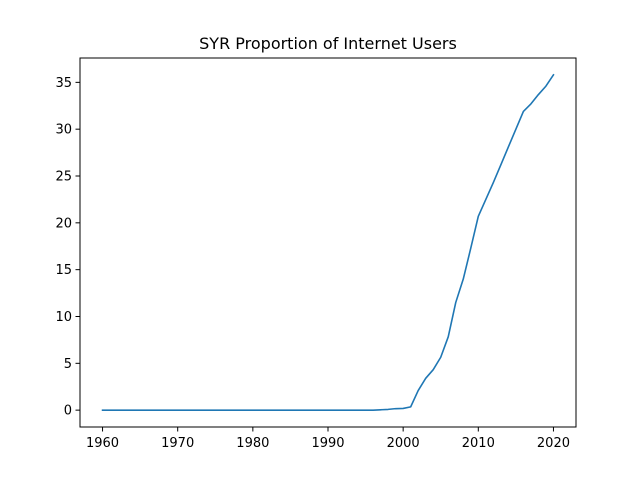 The height and width of the screenshot is (480, 640). What do you see at coordinates (252, 443) in the screenshot?
I see `x-tick-label: 1980` at bounding box center [252, 443].